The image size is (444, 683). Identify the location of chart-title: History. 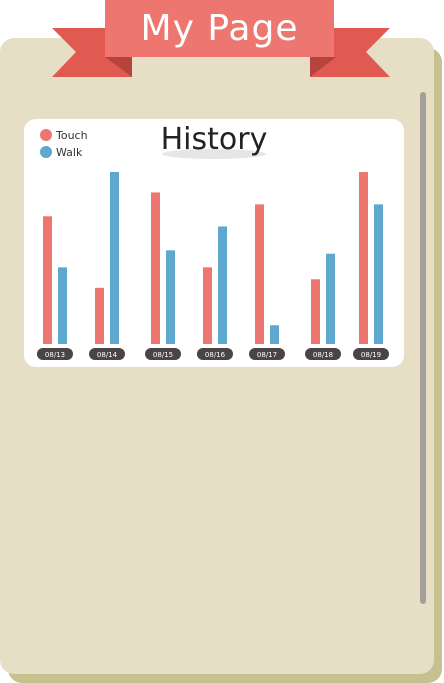
(214, 139).